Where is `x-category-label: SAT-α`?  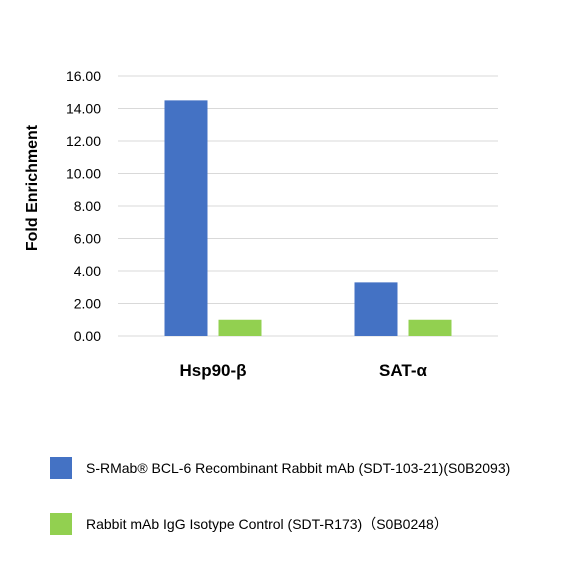
x-category-label: SAT-α is located at coordinates (403, 370).